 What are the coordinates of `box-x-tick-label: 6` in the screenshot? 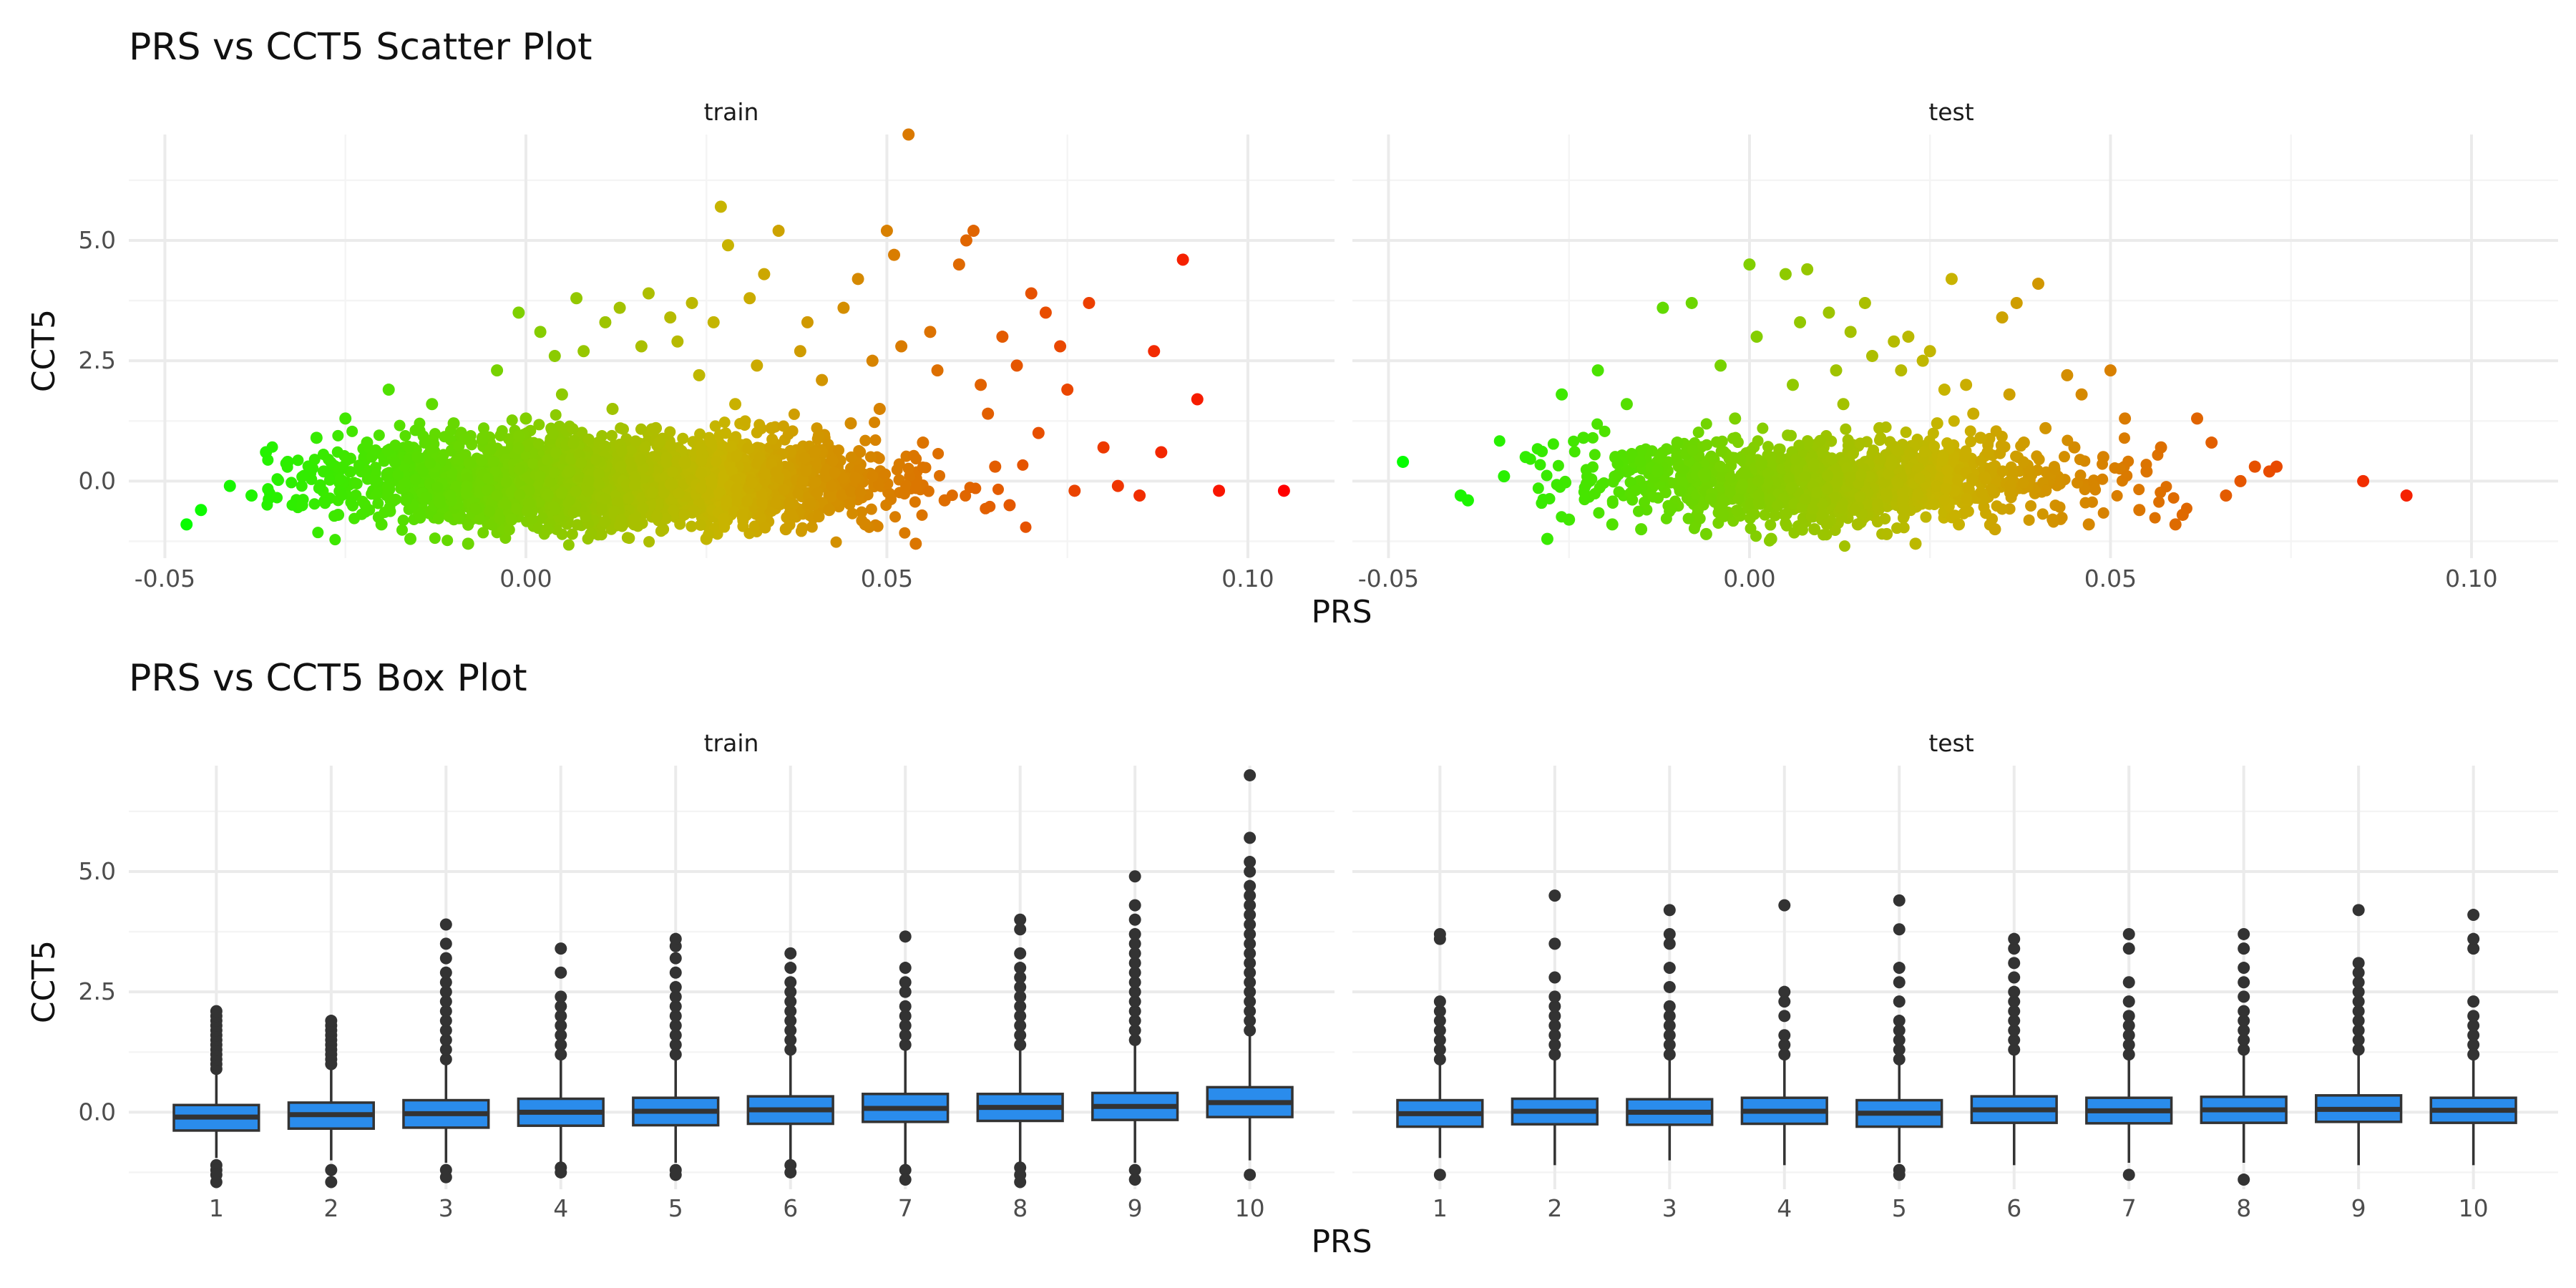 It's located at (790, 1208).